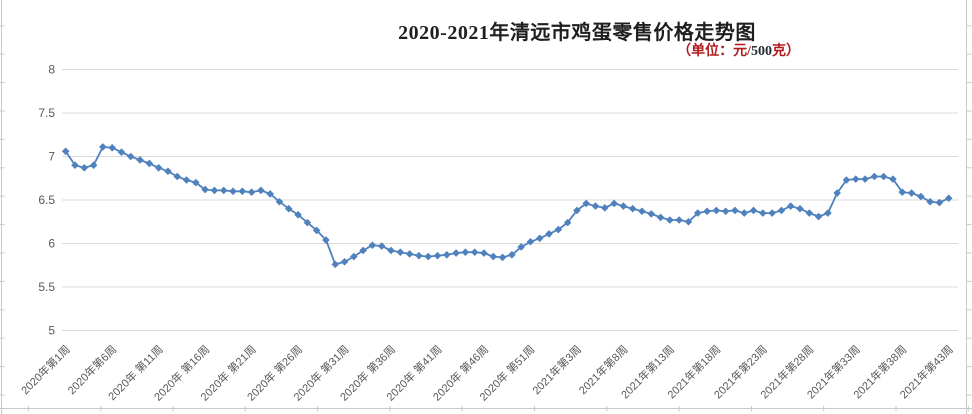 The height and width of the screenshot is (414, 972). I want to click on y-axis-tick-label: 7, so click(51, 157).